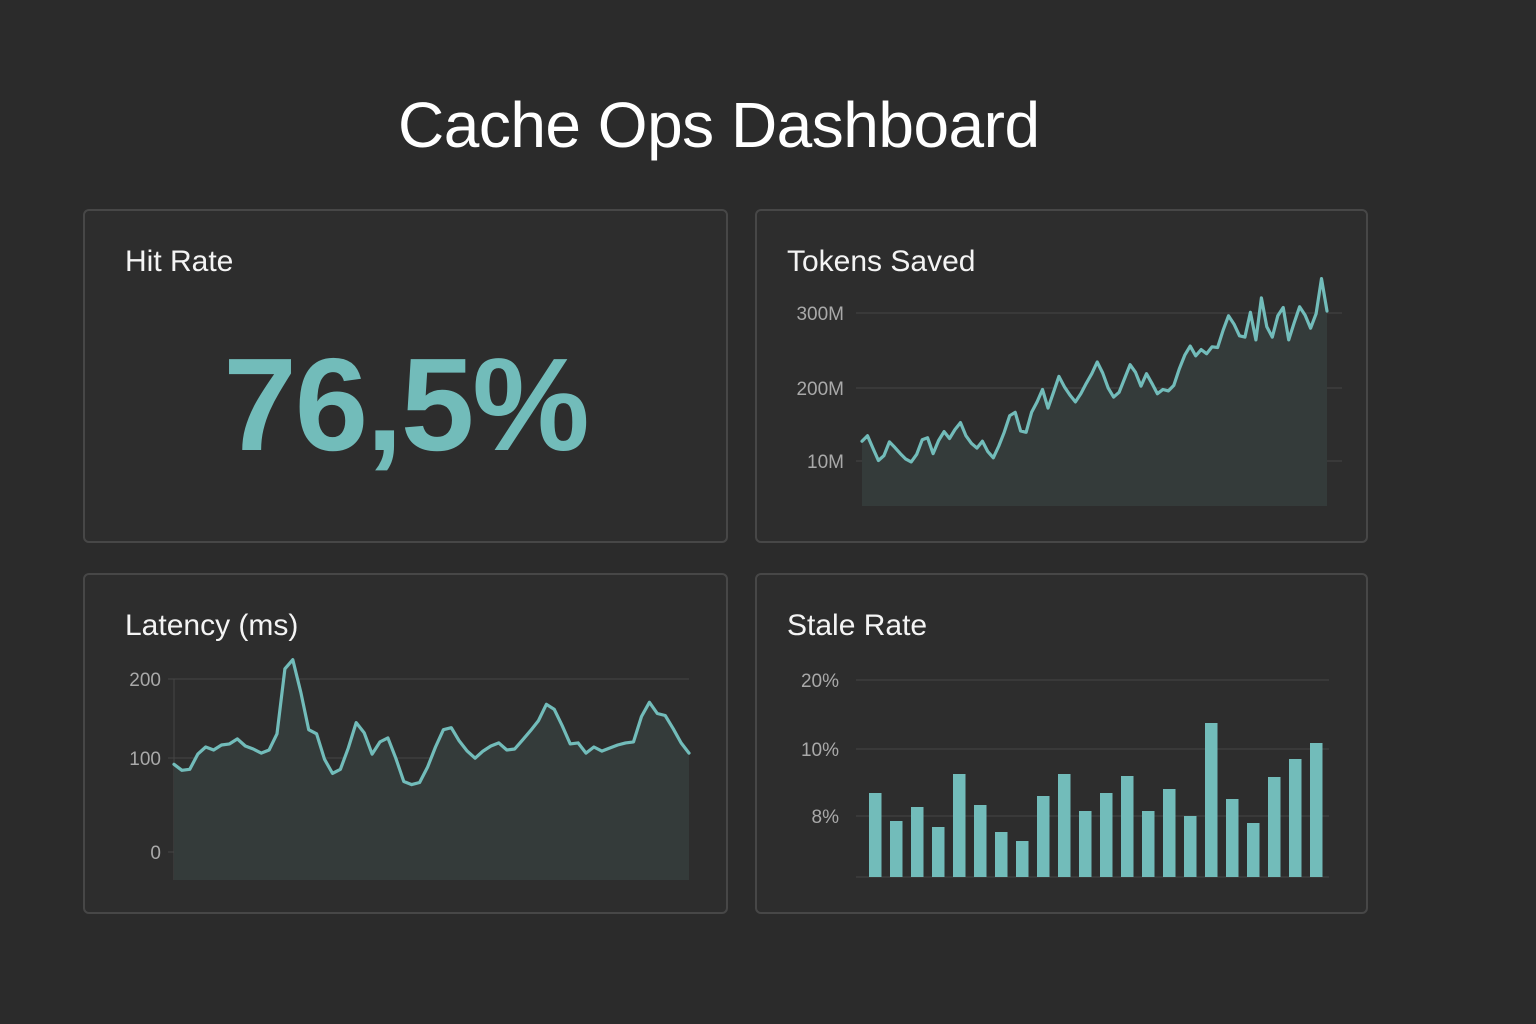 Image resolution: width=1536 pixels, height=1024 pixels. Describe the element at coordinates (431, 722) in the screenshot. I see `latency-series-line` at that location.